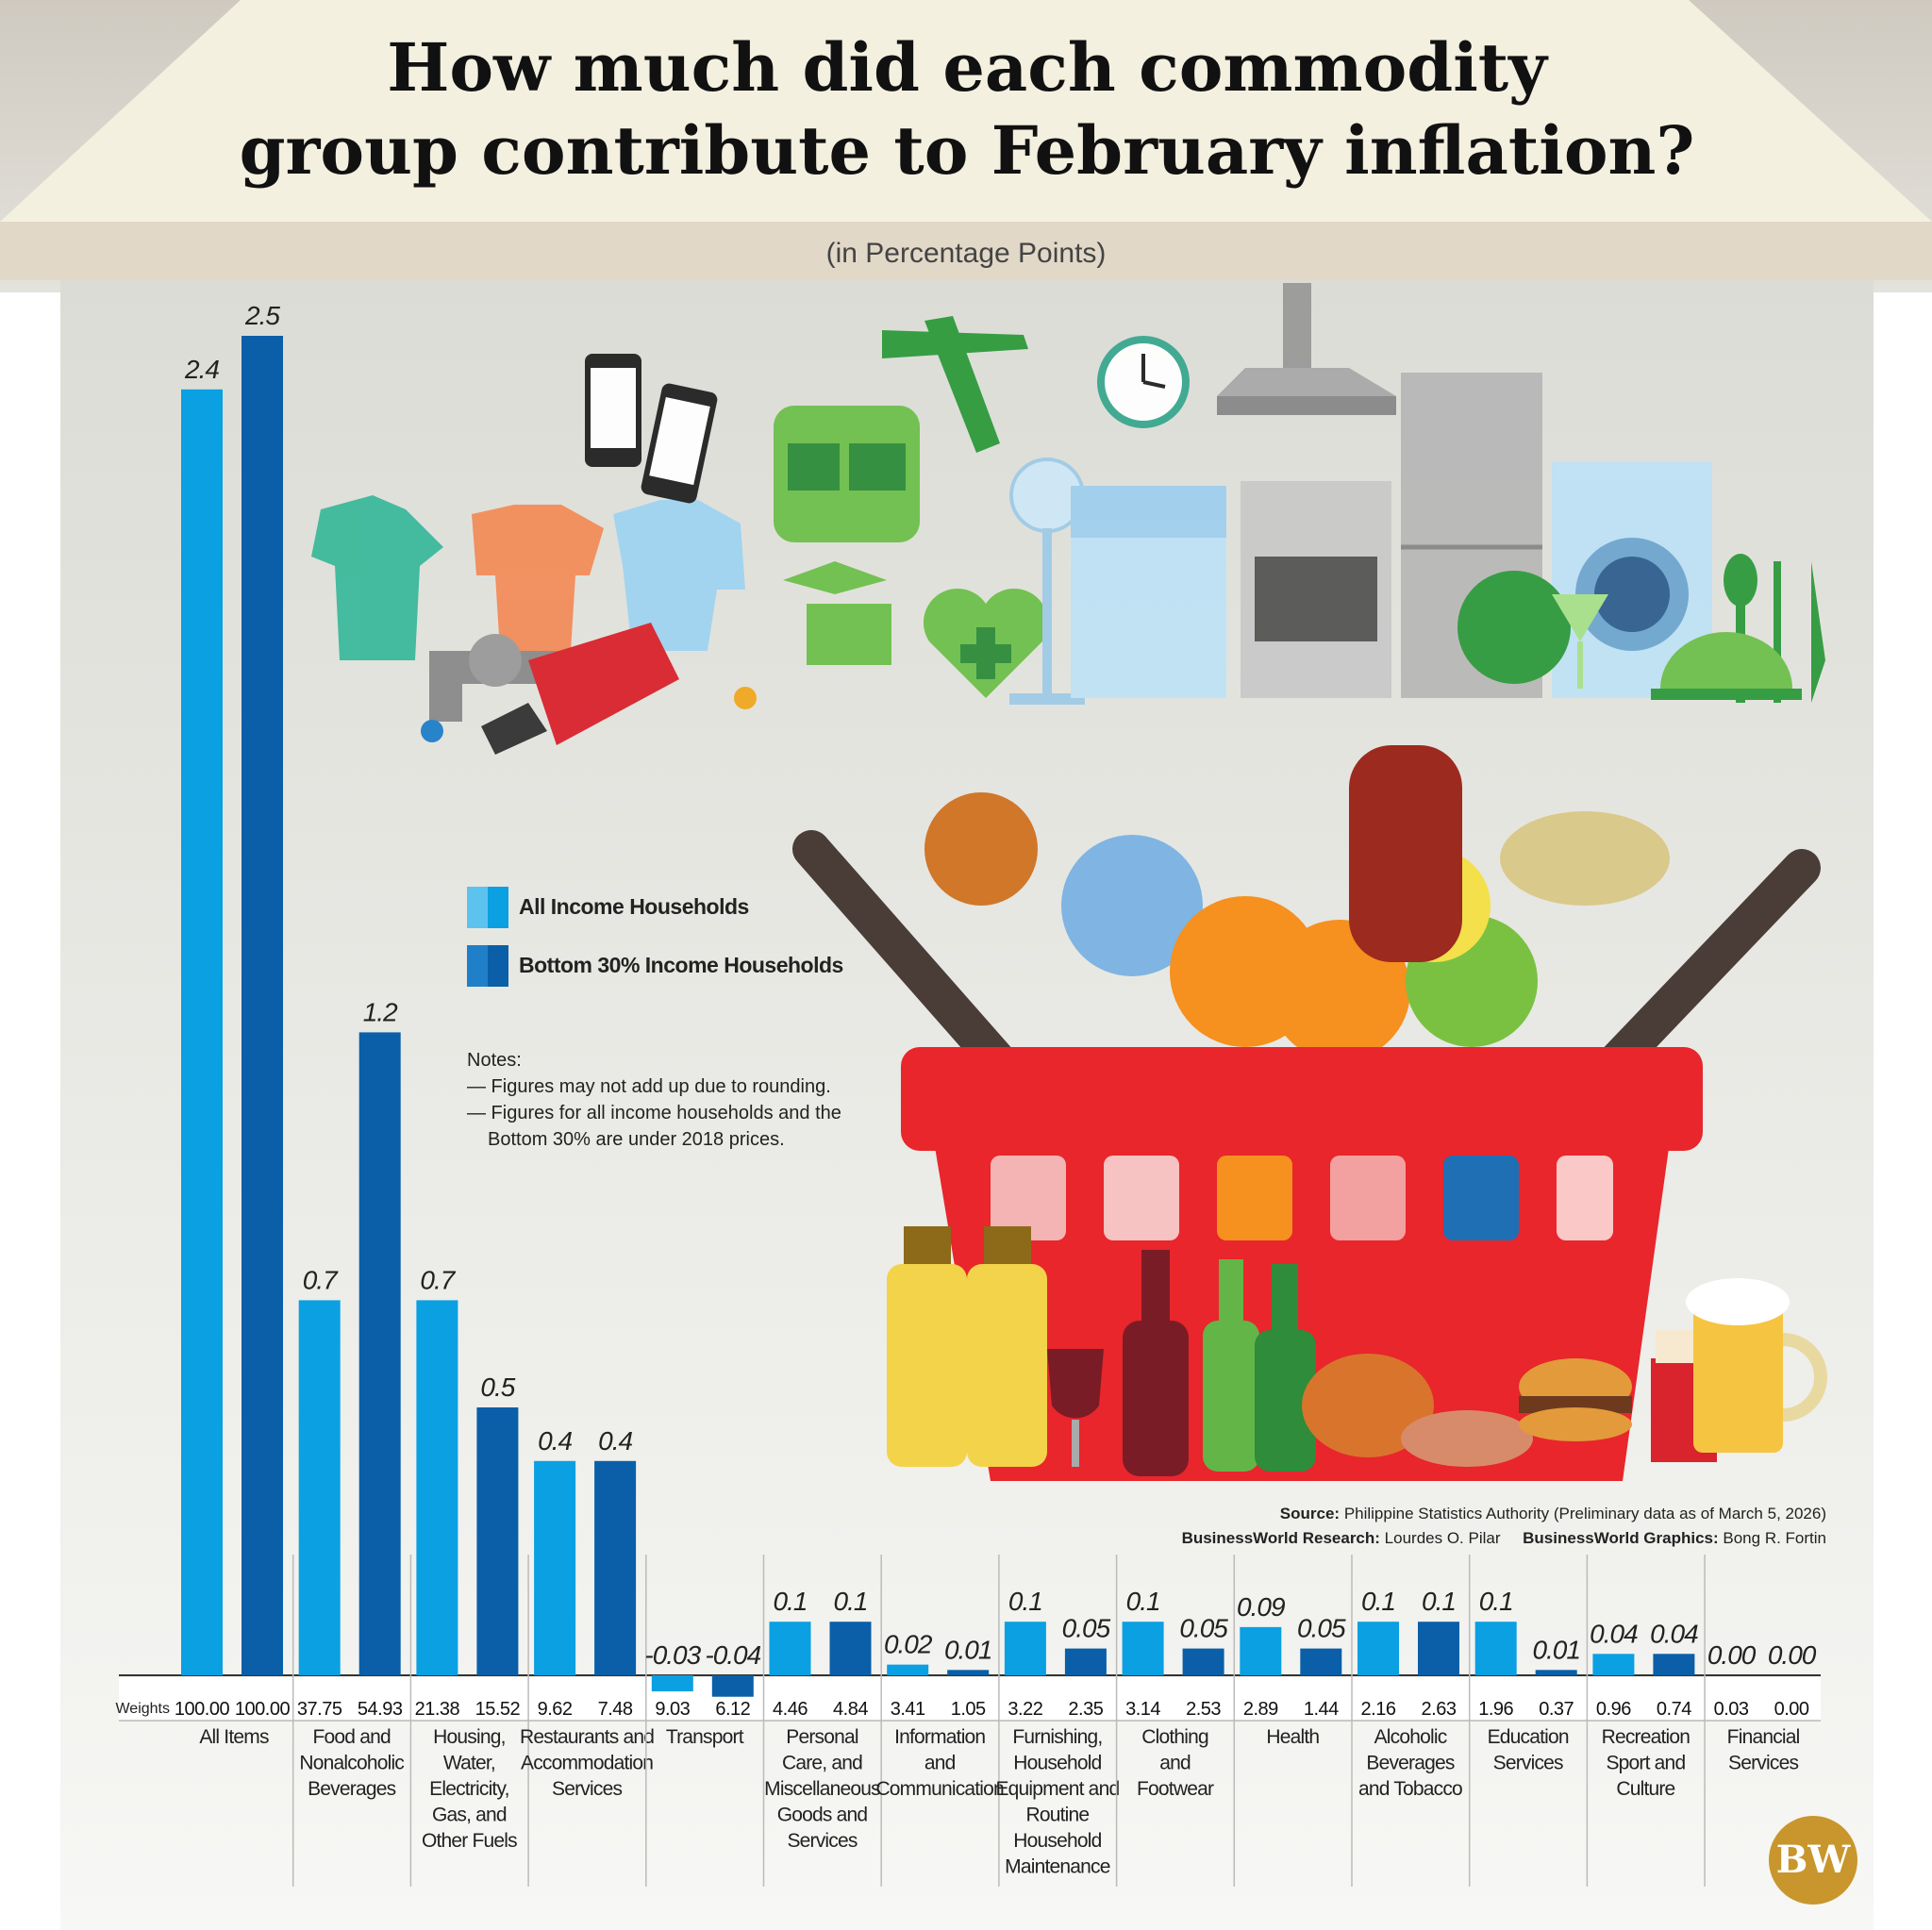 The width and height of the screenshot is (1932, 1930). What do you see at coordinates (967, 67) in the screenshot?
I see `chart-title-line-1: How much did each commodity` at bounding box center [967, 67].